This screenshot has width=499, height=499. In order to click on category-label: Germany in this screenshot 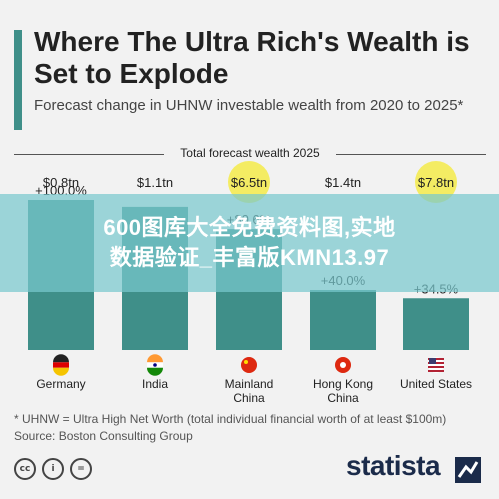, I will do `click(60, 384)`.